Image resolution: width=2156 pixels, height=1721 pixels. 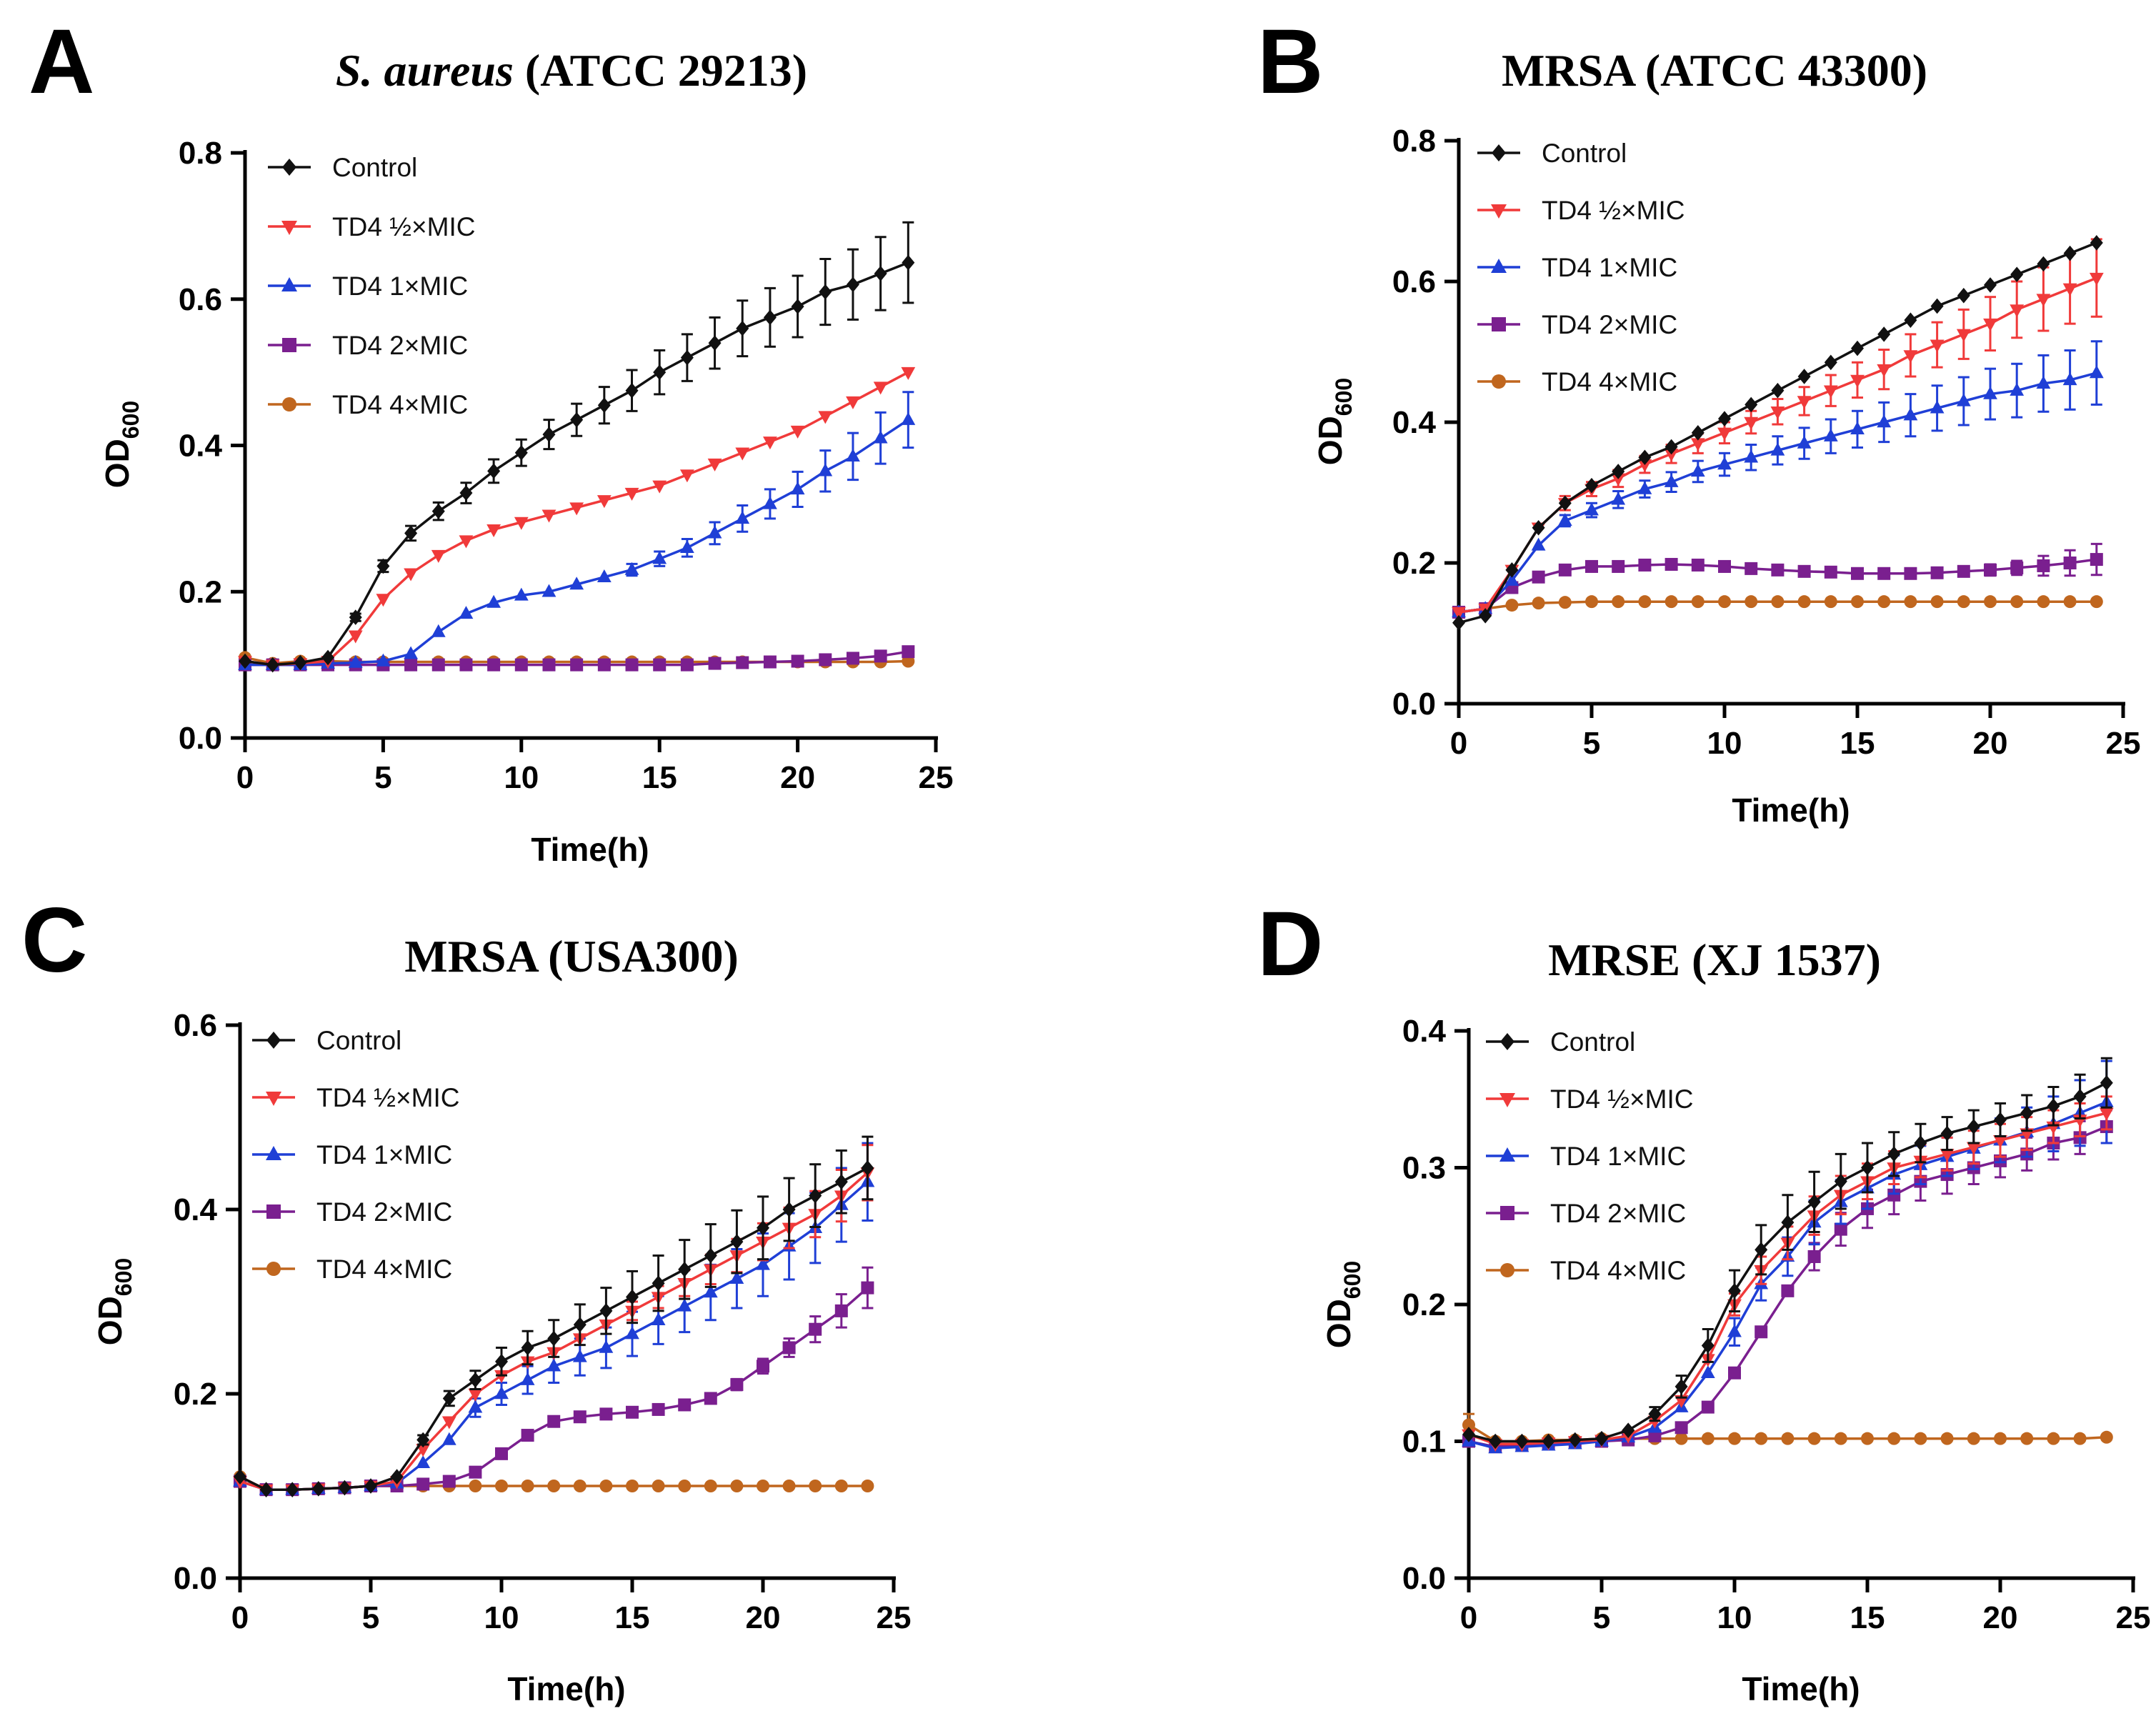 I want to click on title-strain: MRSA (ATCC 43300), so click(x=1715, y=70).